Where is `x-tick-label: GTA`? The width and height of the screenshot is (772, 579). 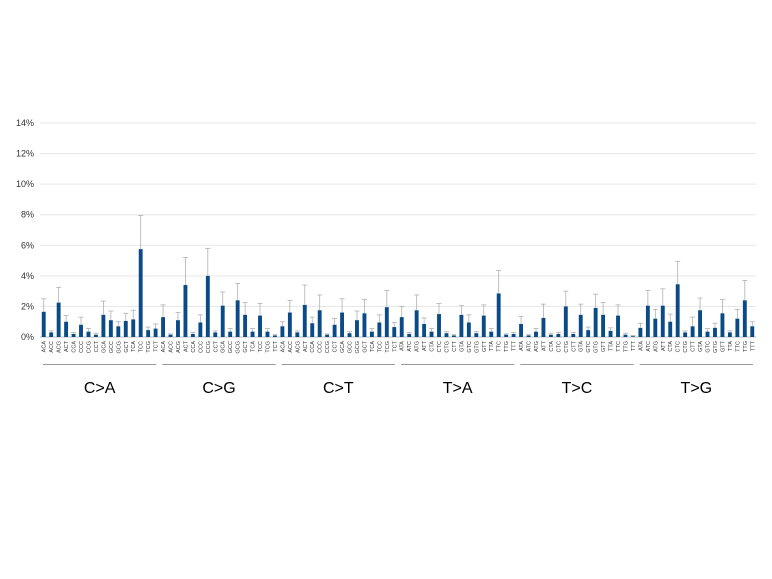
x-tick-label: GTA is located at coordinates (462, 346).